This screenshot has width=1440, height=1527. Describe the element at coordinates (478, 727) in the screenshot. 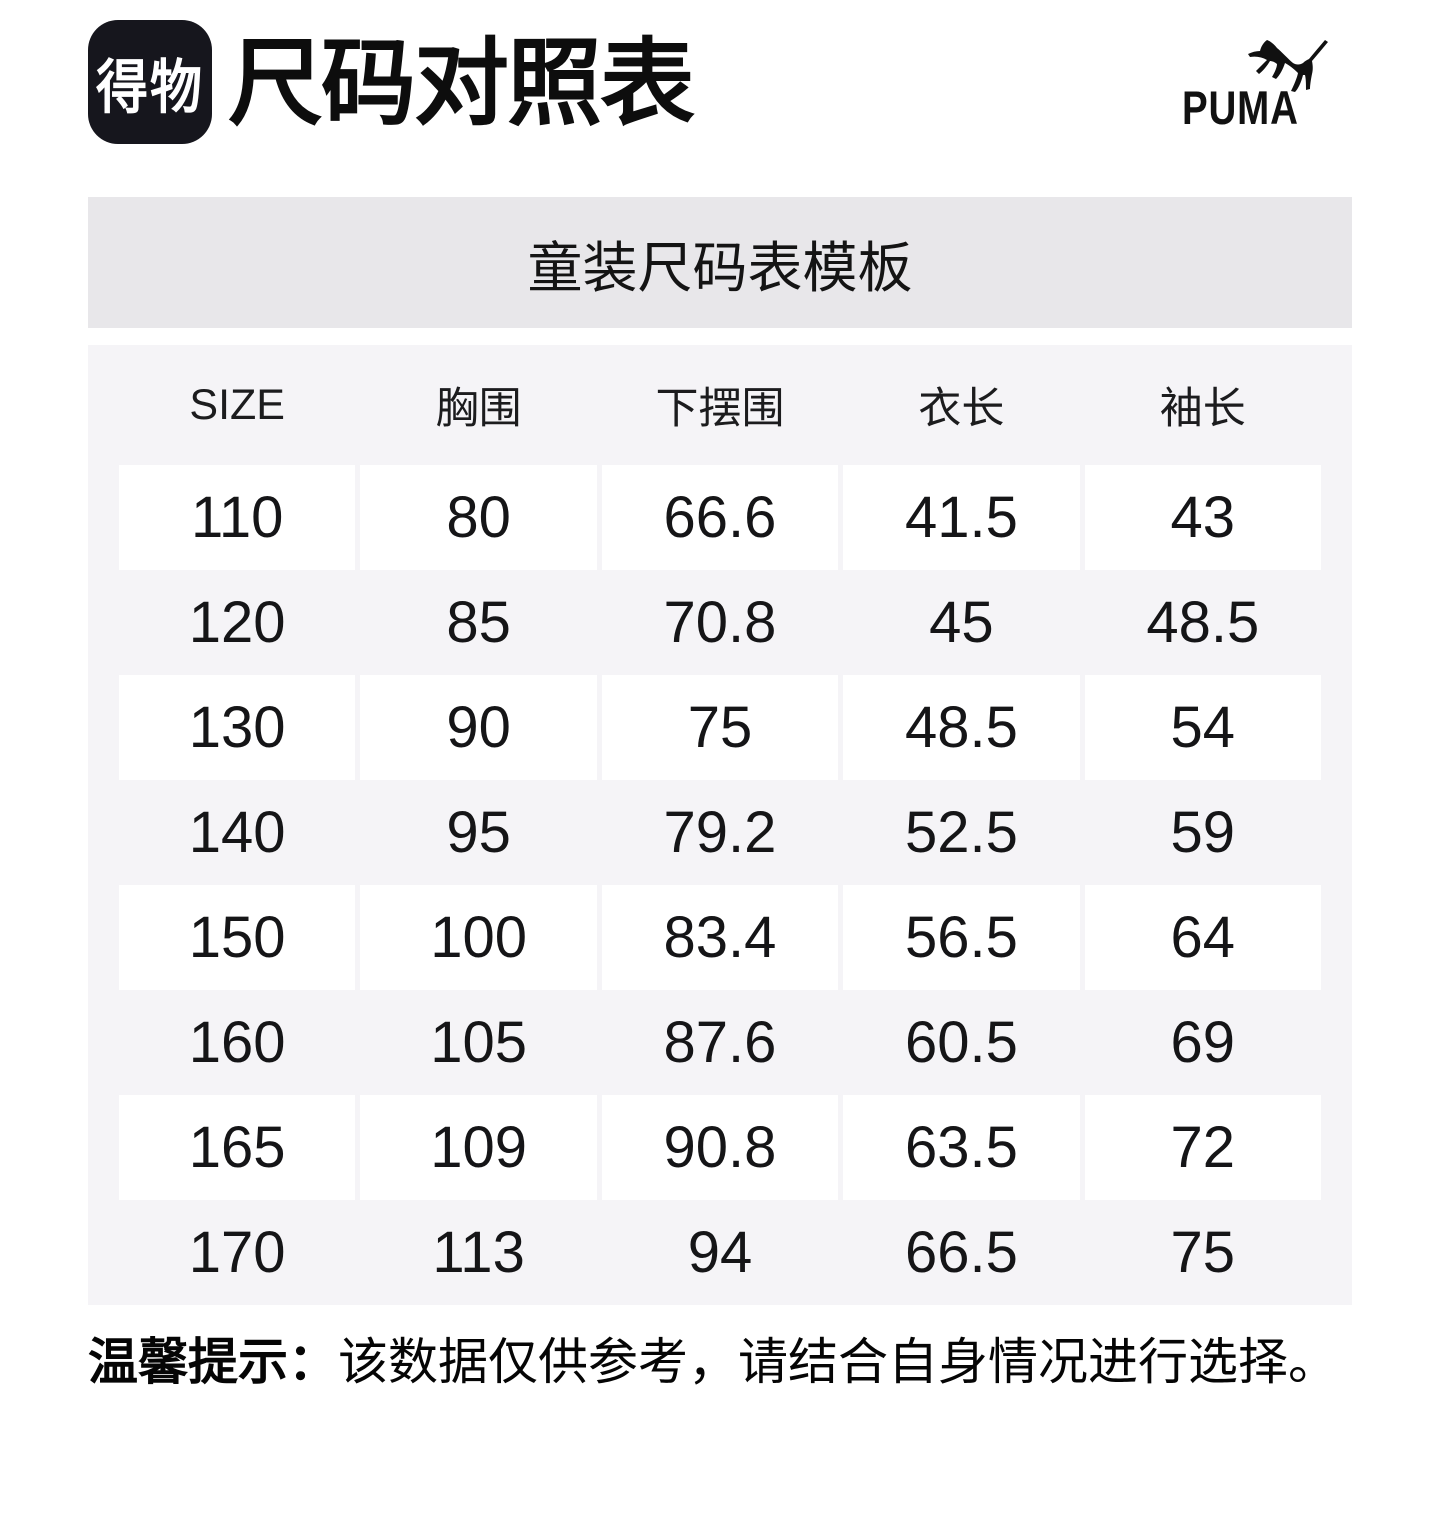

I see `size-cell: 90` at that location.